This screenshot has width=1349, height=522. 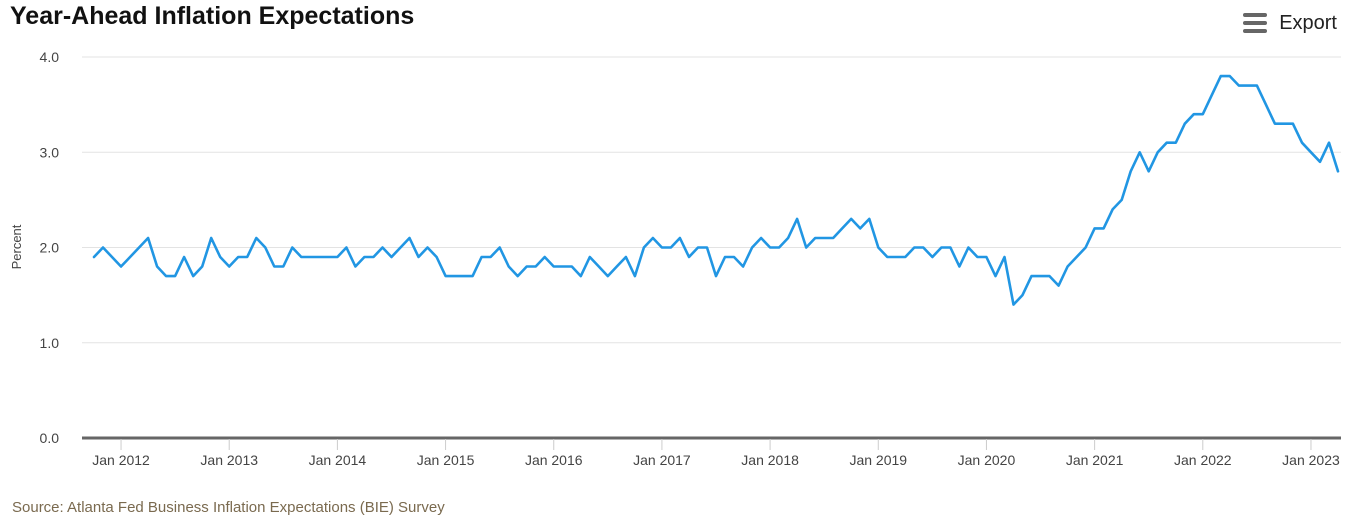 I want to click on y-tick-label: 4.0, so click(x=50, y=57).